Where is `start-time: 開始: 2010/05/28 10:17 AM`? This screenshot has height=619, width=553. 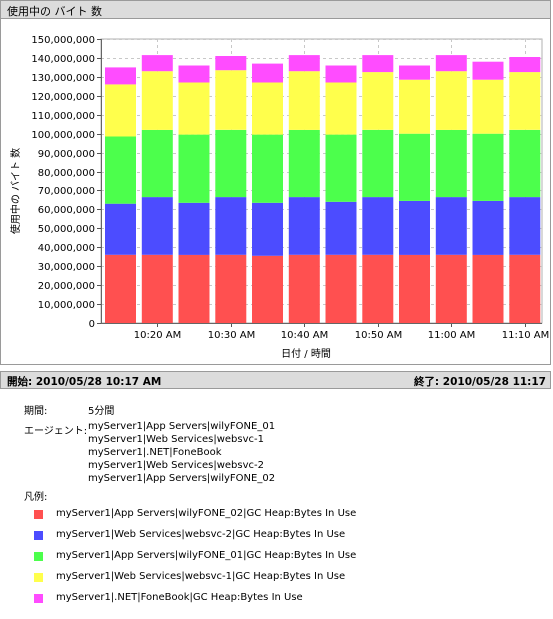
start-time: 開始: 2010/05/28 10:17 AM is located at coordinates (84, 382).